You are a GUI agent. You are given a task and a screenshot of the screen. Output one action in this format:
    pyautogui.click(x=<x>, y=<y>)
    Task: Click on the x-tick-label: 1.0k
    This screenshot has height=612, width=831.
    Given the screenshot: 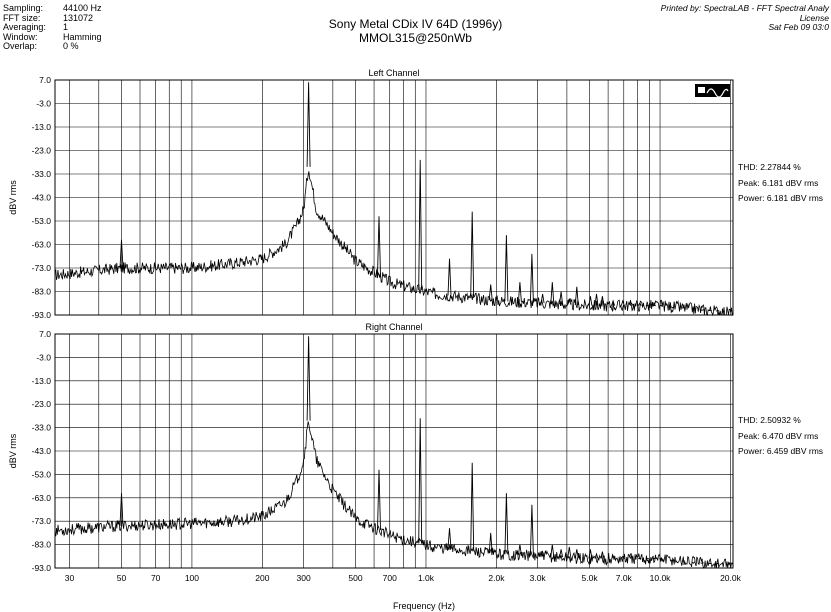 What is the action you would take?
    pyautogui.click(x=426, y=578)
    